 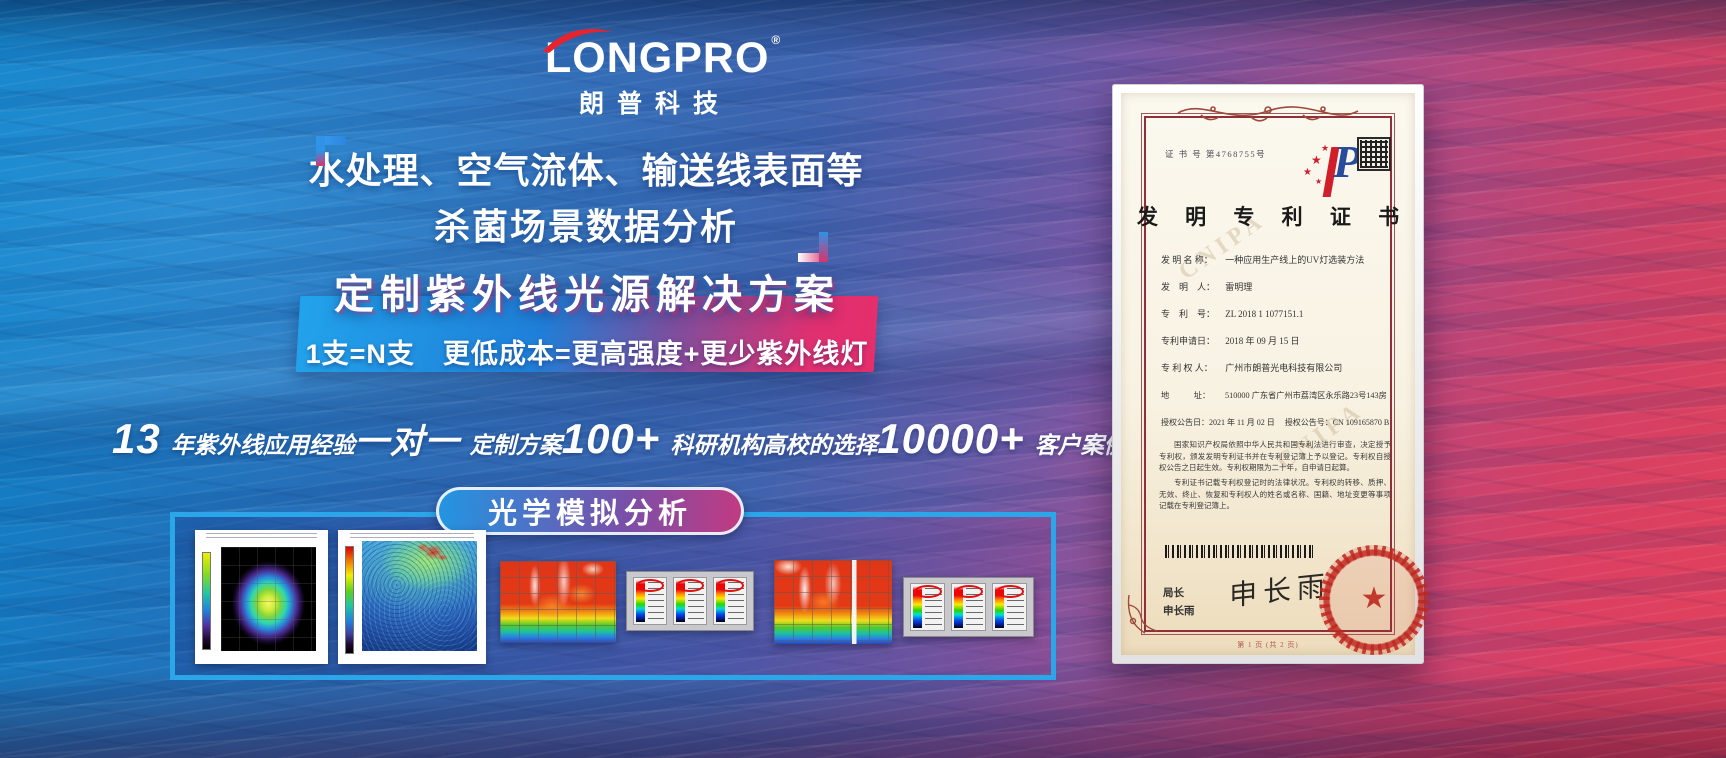 I want to click on brand-logo: LONGPRO ® 朗普科技, so click(x=661, y=74).